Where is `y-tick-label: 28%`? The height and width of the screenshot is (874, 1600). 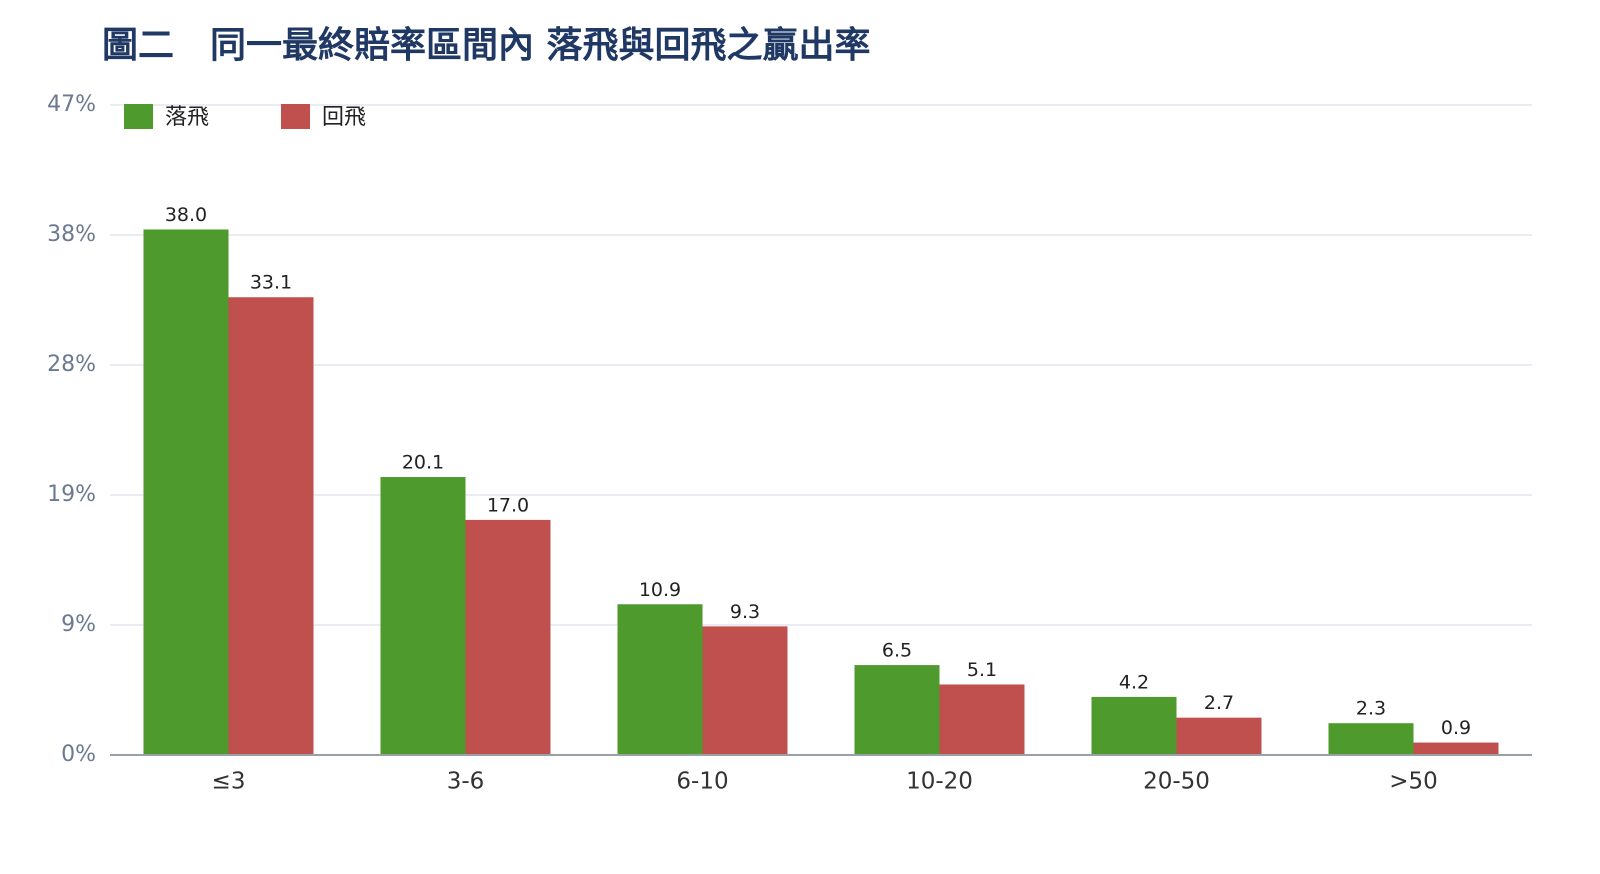
y-tick-label: 28% is located at coordinates (71, 364).